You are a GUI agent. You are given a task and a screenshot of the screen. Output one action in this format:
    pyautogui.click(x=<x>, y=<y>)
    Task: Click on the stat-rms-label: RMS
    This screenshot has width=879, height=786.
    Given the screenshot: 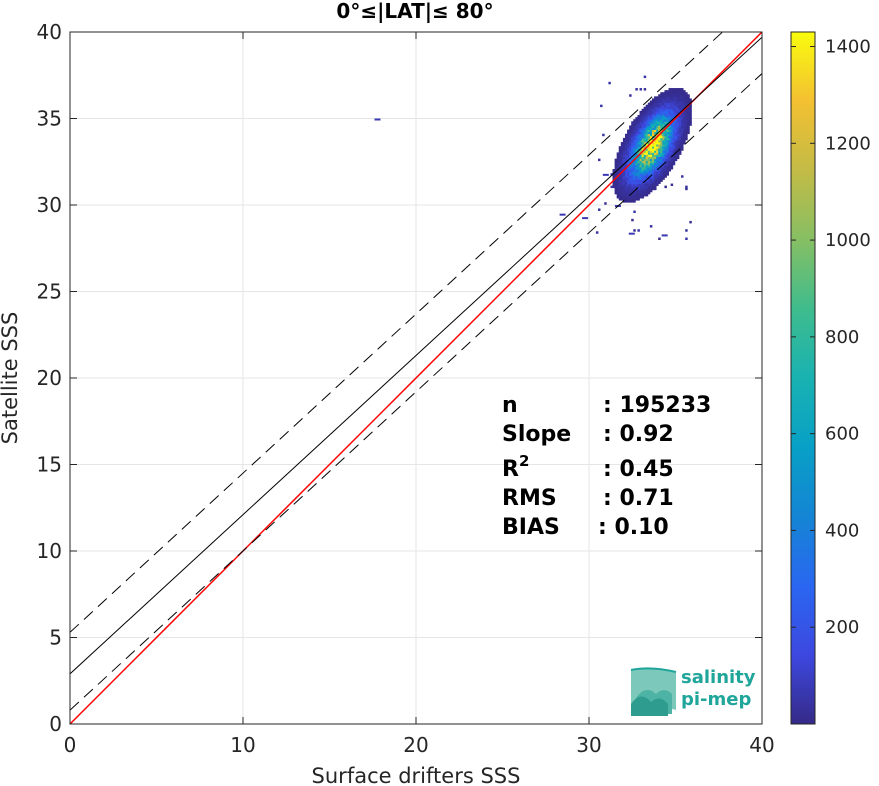 What is the action you would take?
    pyautogui.click(x=529, y=498)
    